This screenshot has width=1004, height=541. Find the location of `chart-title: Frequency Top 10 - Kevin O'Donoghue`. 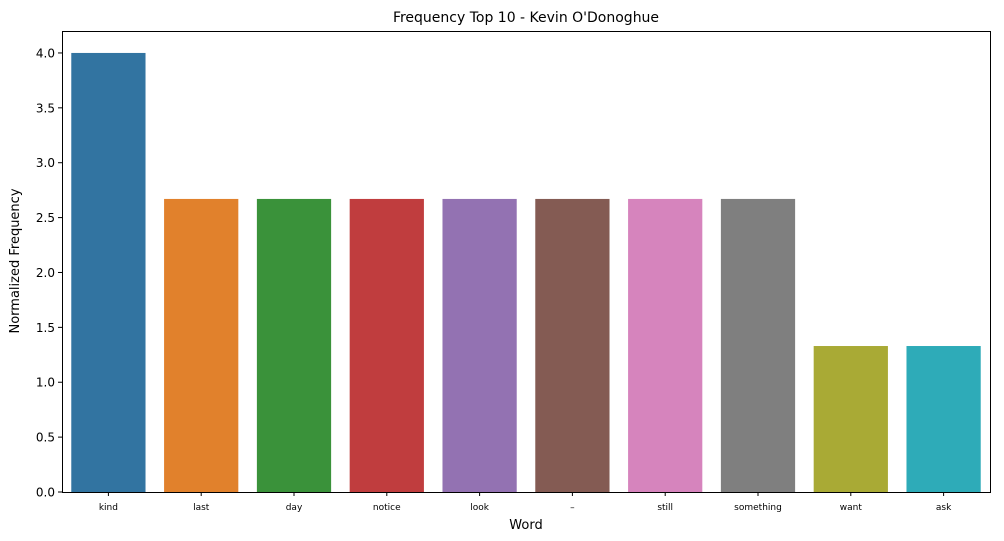

chart-title: Frequency Top 10 - Kevin O'Donoghue is located at coordinates (526, 18).